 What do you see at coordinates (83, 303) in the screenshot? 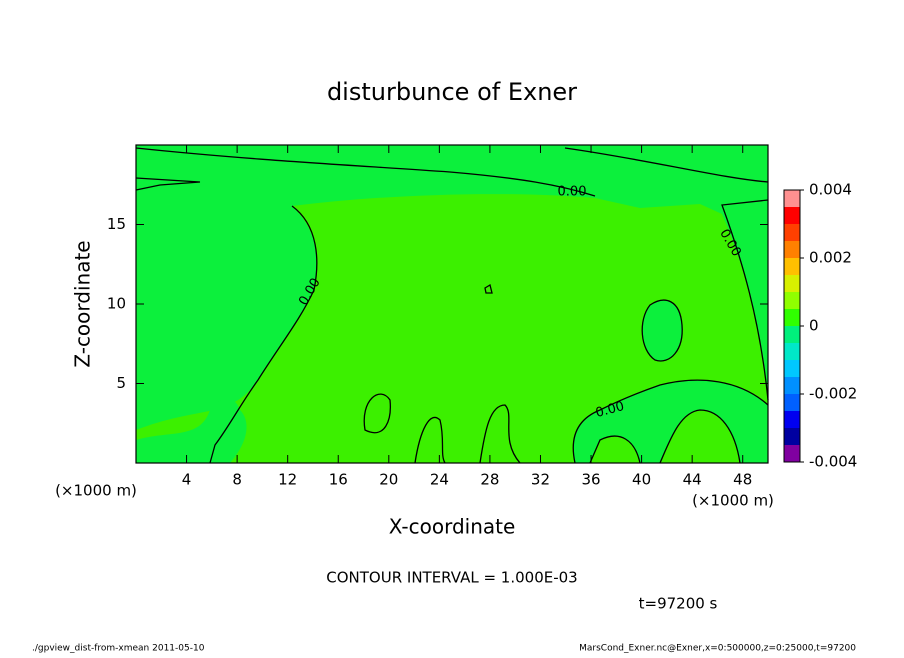
I see `y-axis-label: Z-coordinate` at bounding box center [83, 303].